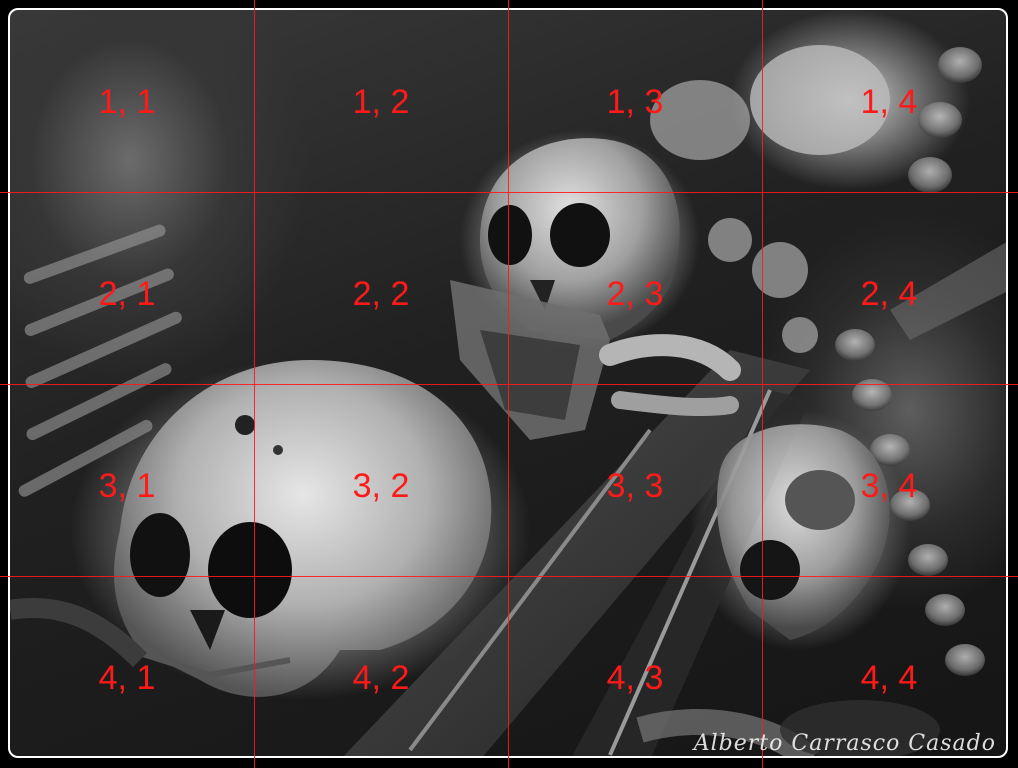 This screenshot has height=768, width=1018. Describe the element at coordinates (381, 102) in the screenshot. I see `cell-label-1-2: 1, 2` at that location.